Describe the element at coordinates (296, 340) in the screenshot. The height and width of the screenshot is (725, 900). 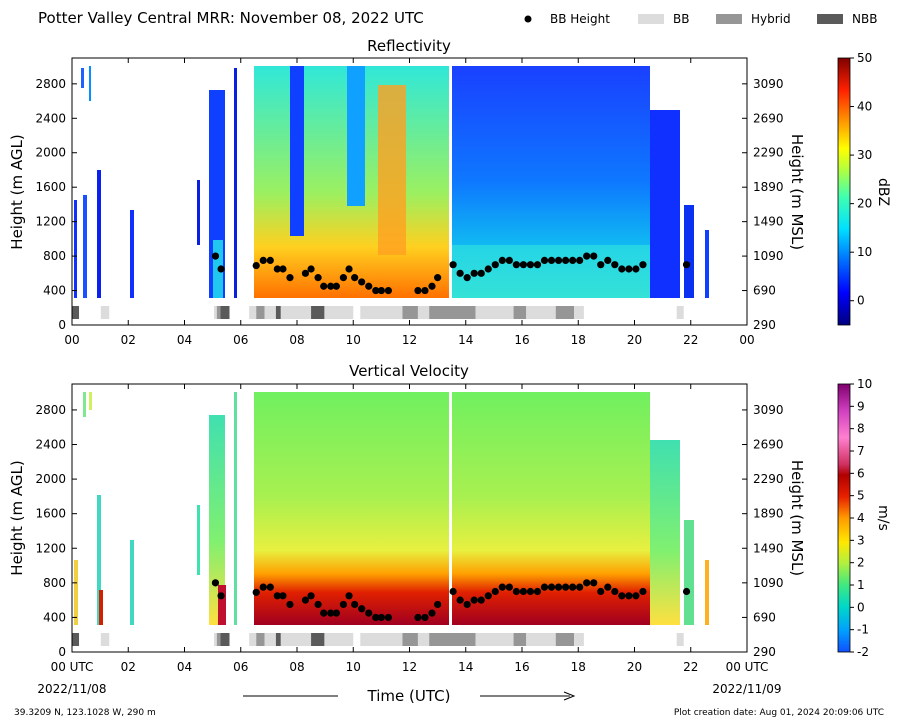
I see `x-tick-label: 08` at that location.